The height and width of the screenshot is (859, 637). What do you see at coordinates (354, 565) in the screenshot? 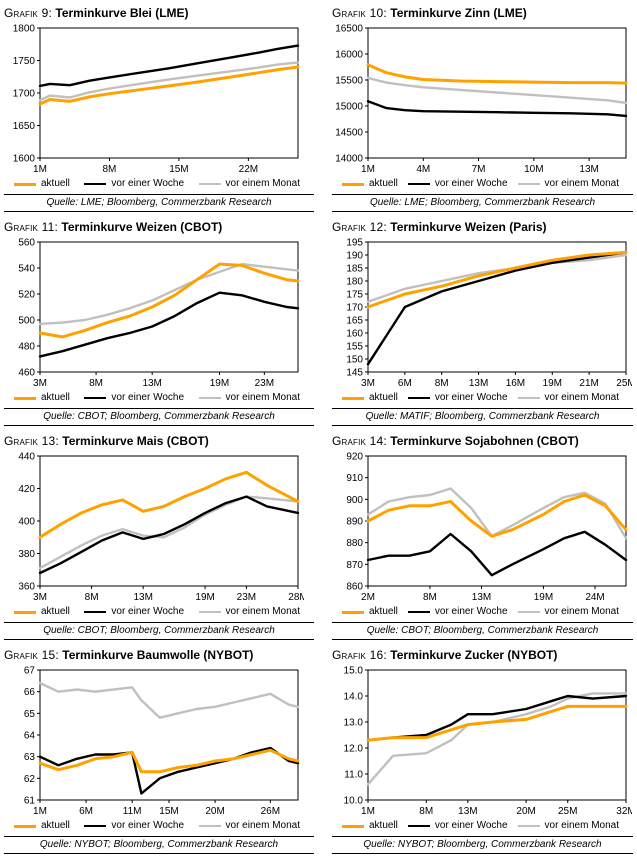
I see `svg-text: 870` at bounding box center [354, 565].